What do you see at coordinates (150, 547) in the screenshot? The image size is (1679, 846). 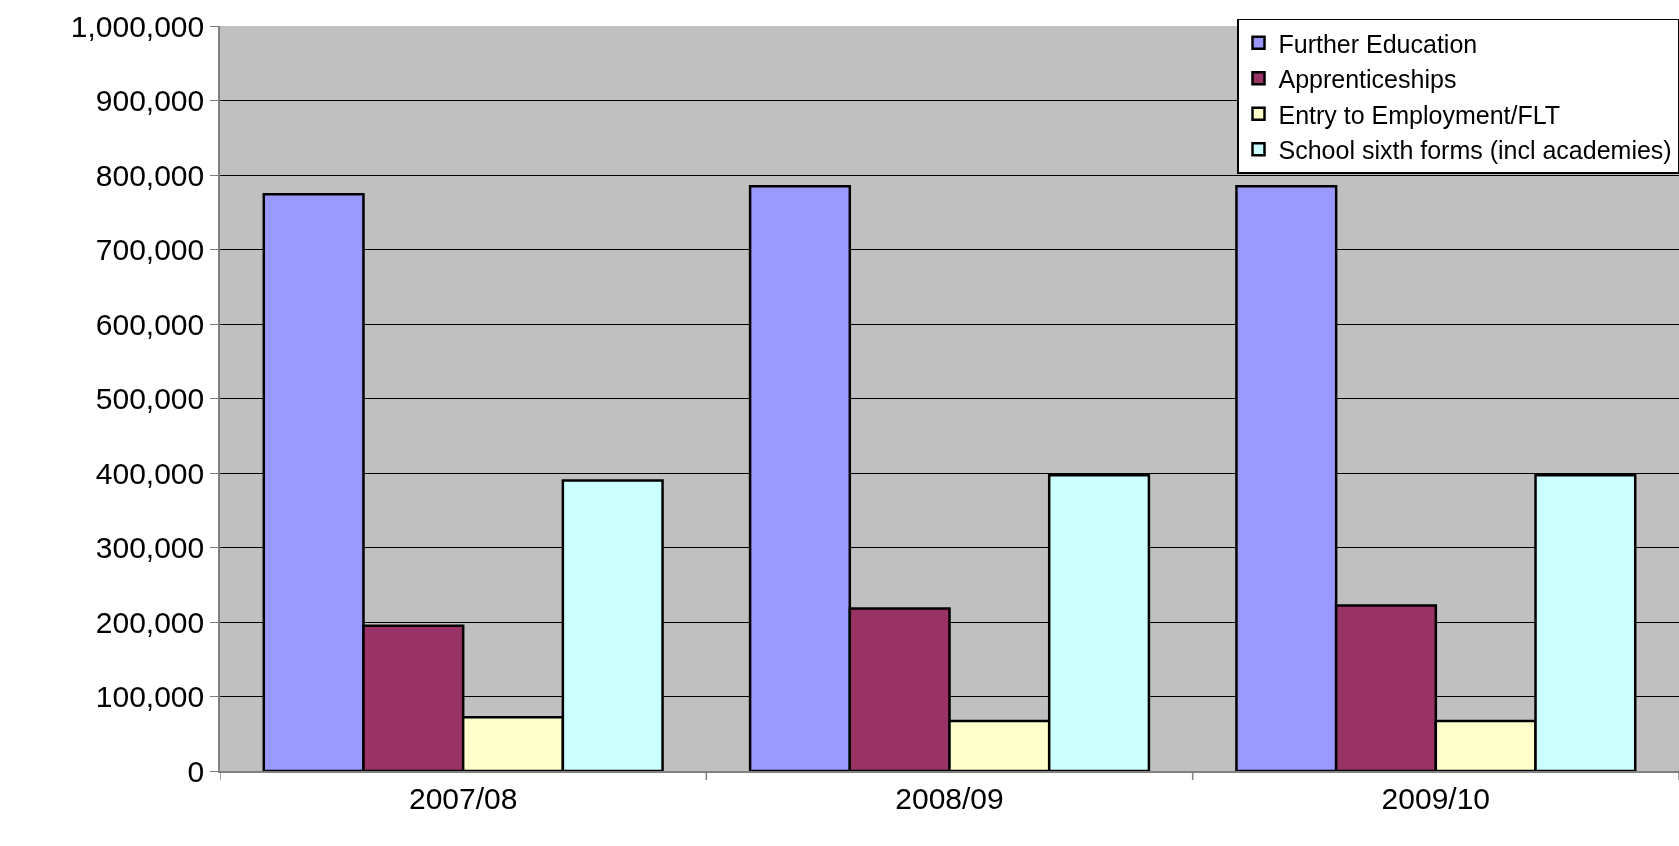 I see `y-tick-label: 300,000` at bounding box center [150, 547].